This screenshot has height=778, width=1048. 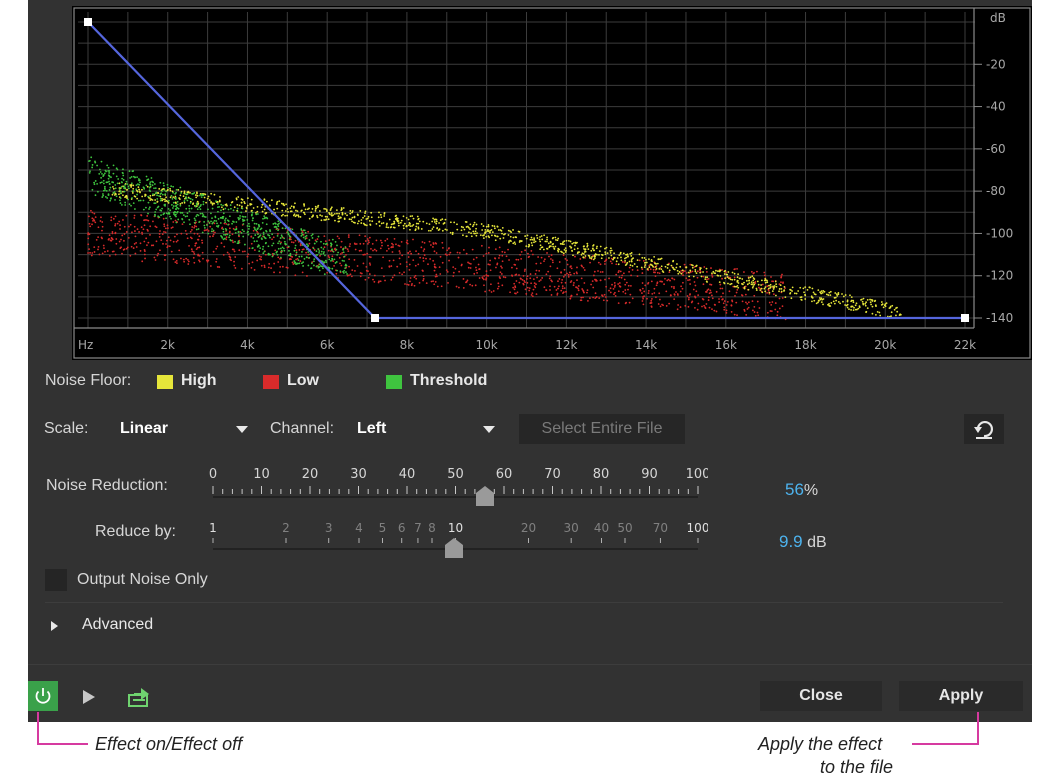 I want to click on db-tick-label: -20, so click(x=996, y=64).